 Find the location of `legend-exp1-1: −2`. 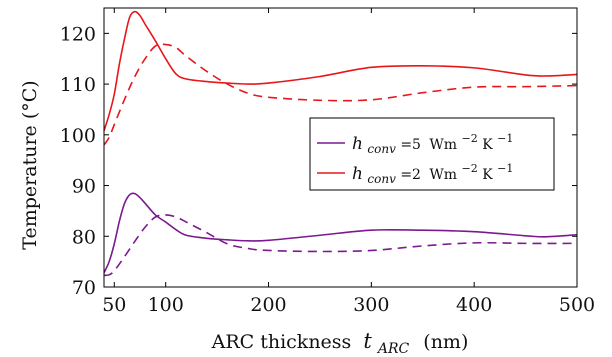

legend-exp1-1: −2 is located at coordinates (470, 168).